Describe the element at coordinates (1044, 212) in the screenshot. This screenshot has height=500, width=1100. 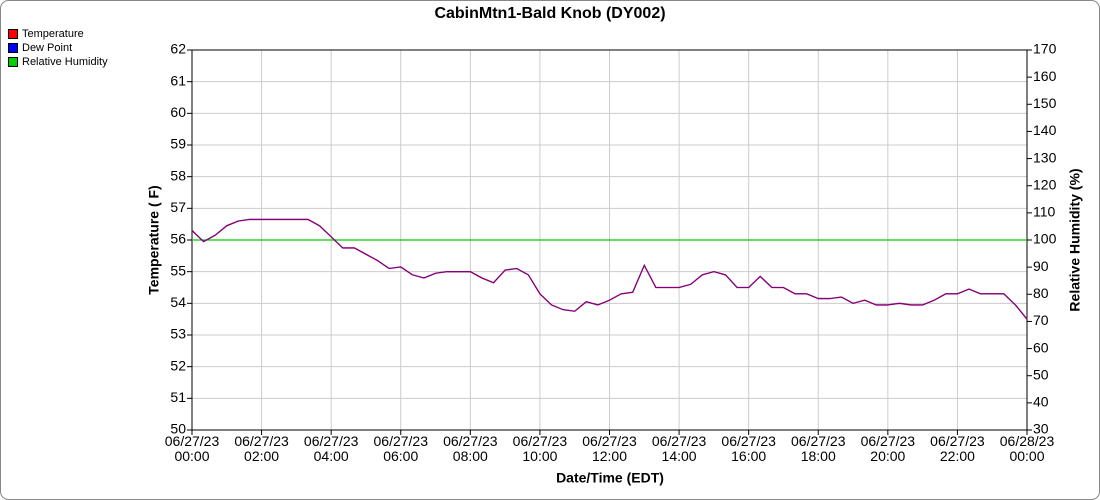
I see `y2-tick-label: 110` at that location.